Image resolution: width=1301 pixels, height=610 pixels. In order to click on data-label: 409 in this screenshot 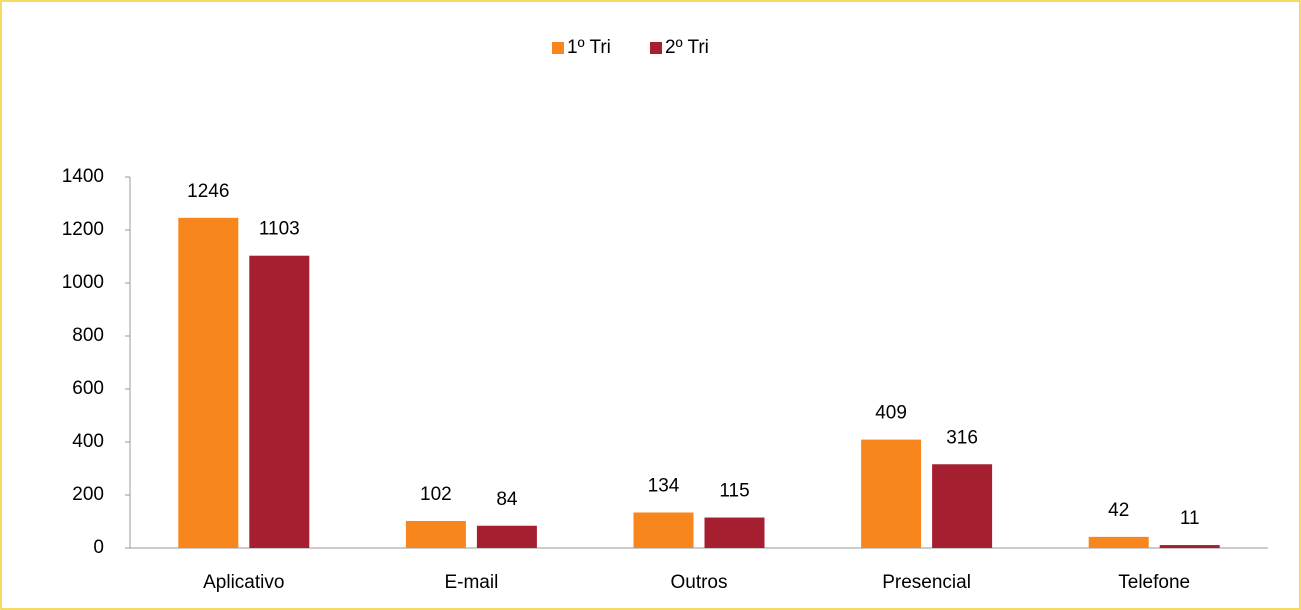, I will do `click(891, 413)`.